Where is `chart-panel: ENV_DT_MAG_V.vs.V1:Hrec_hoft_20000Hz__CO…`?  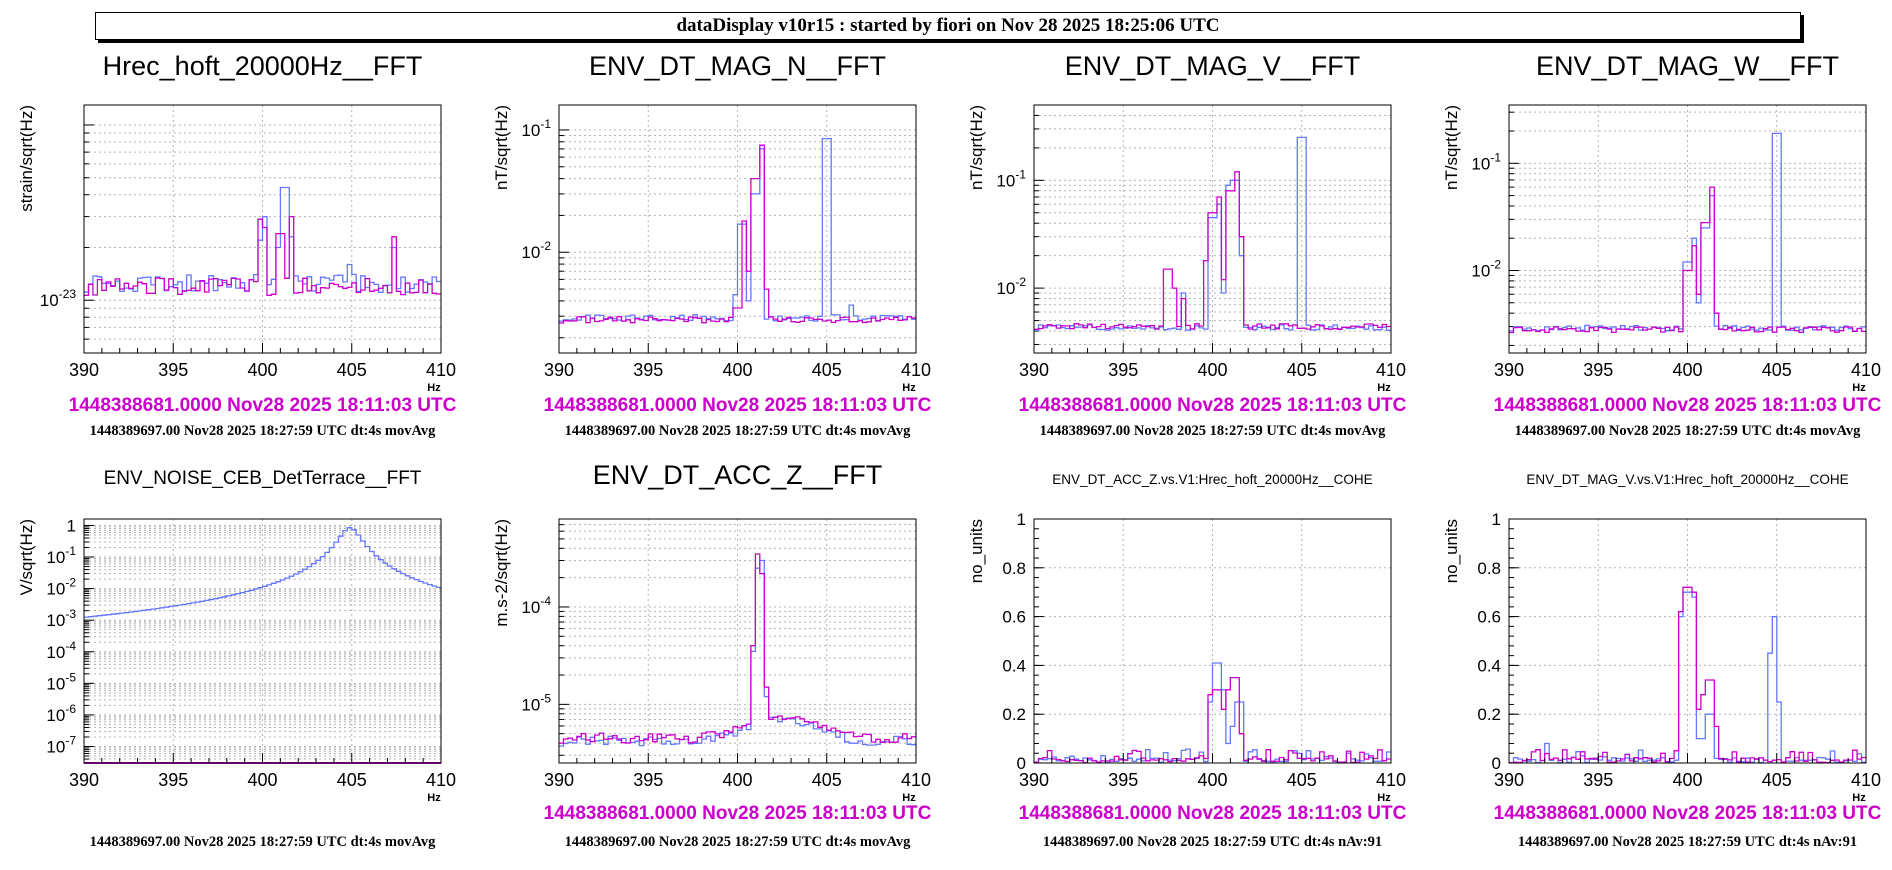 chart-panel: ENV_DT_MAG_V.vs.V1:Hrec_hoft_20000Hz__CO… is located at coordinates (1662, 661).